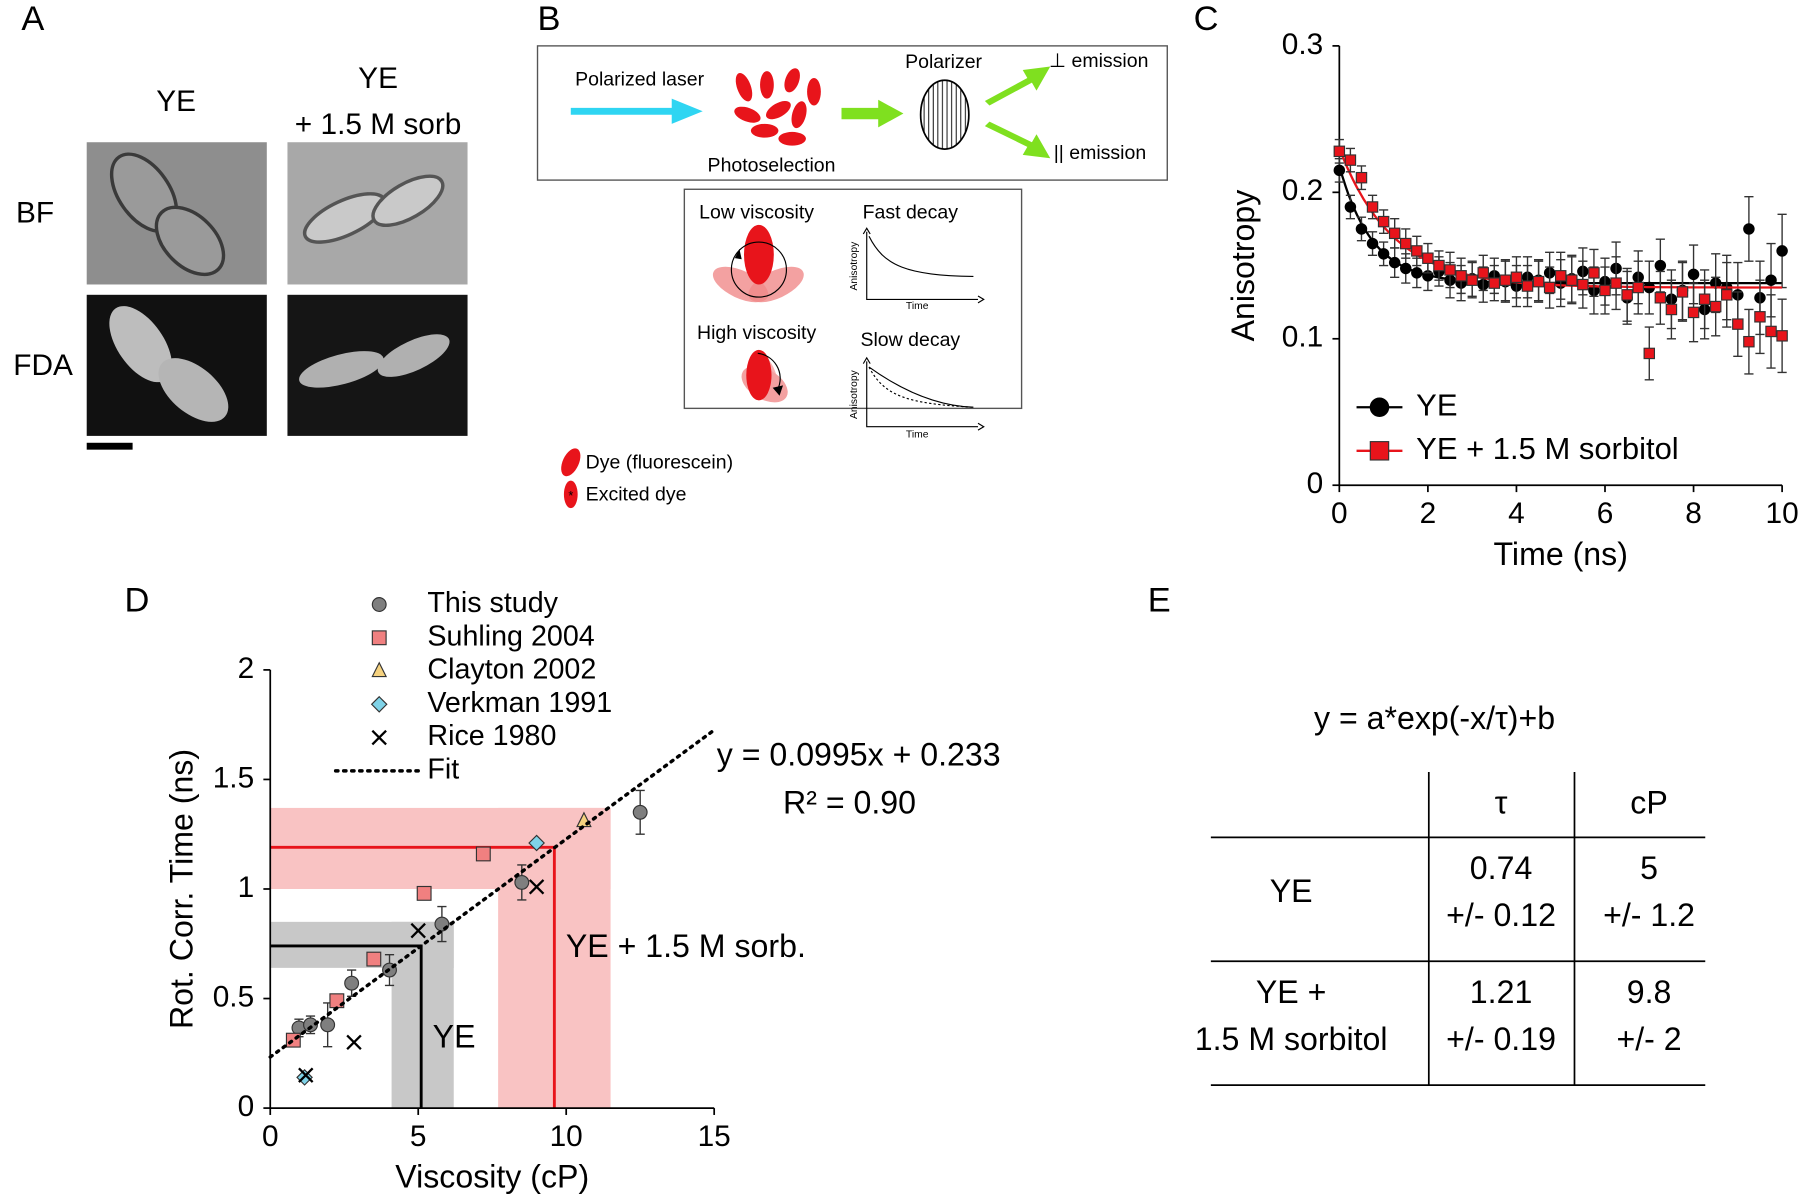 The image size is (1800, 1201). Describe the element at coordinates (109, 446) in the screenshot. I see `scale-bar` at that location.